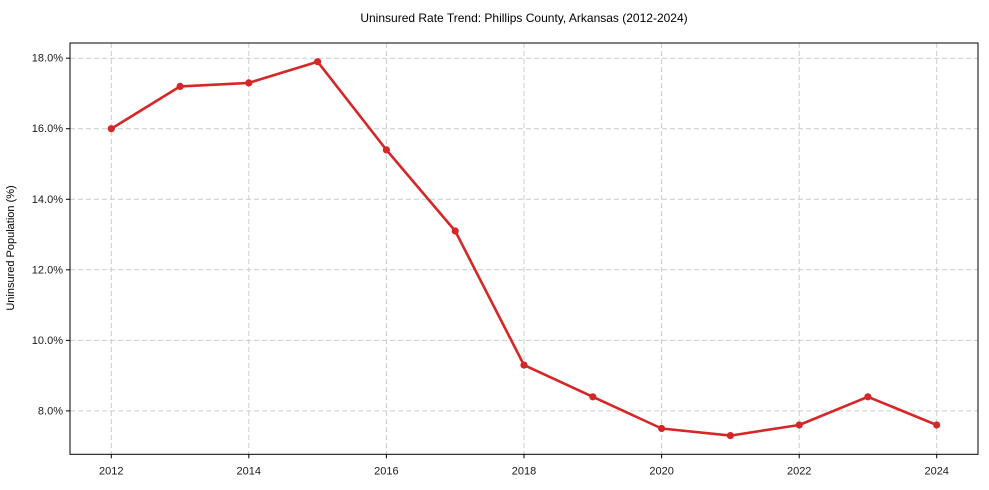  What do you see at coordinates (386, 150) in the screenshot?
I see `data-point-2016` at bounding box center [386, 150].